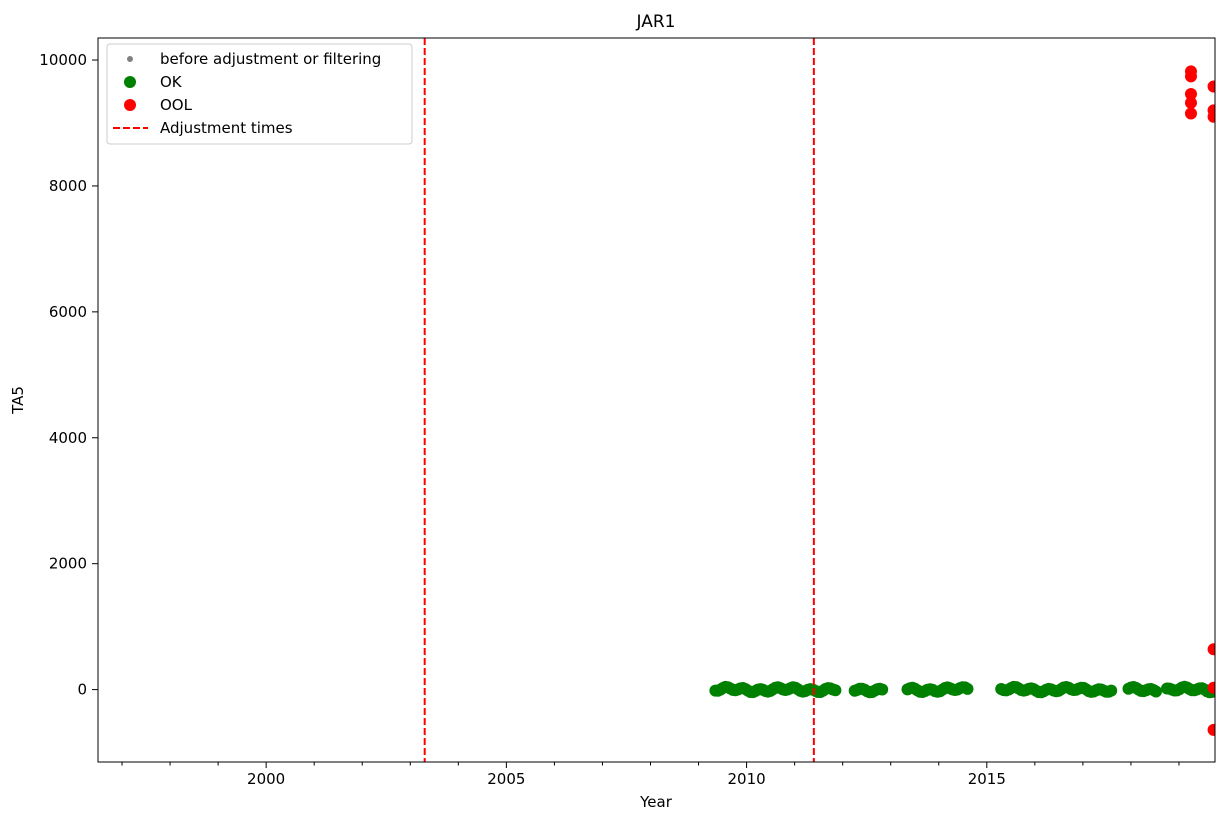 The height and width of the screenshot is (822, 1226). I want to click on y-axis-label: TA5, so click(18, 400).